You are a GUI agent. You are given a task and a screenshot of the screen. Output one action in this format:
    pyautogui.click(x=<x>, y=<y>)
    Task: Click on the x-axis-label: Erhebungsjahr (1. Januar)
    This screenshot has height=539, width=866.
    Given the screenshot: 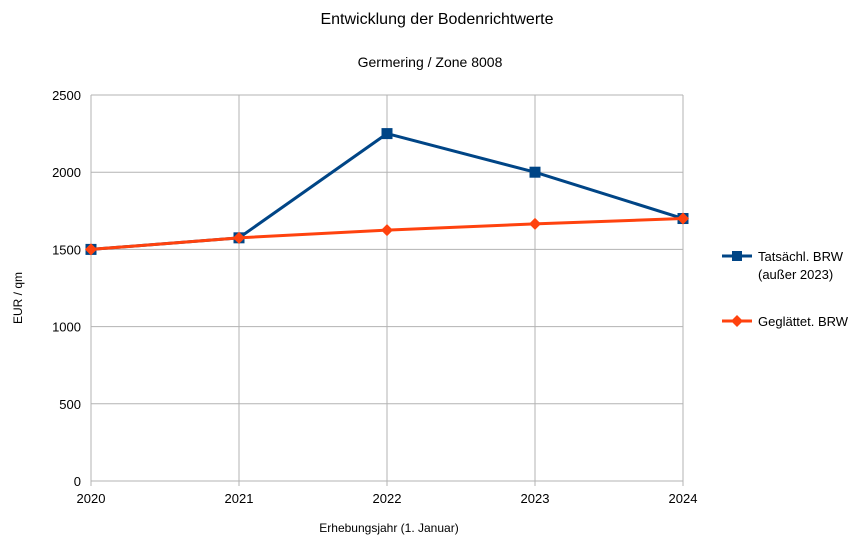 What is the action you would take?
    pyautogui.click(x=388, y=528)
    